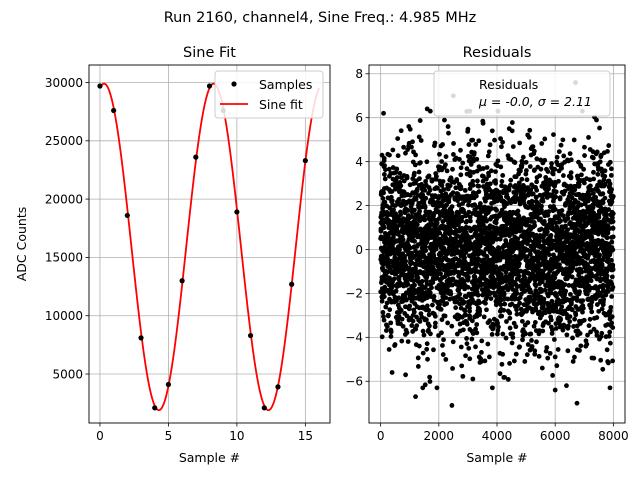 The height and width of the screenshot is (484, 640). Describe the element at coordinates (497, 53) in the screenshot. I see `right-axes-title: Residuals` at that location.